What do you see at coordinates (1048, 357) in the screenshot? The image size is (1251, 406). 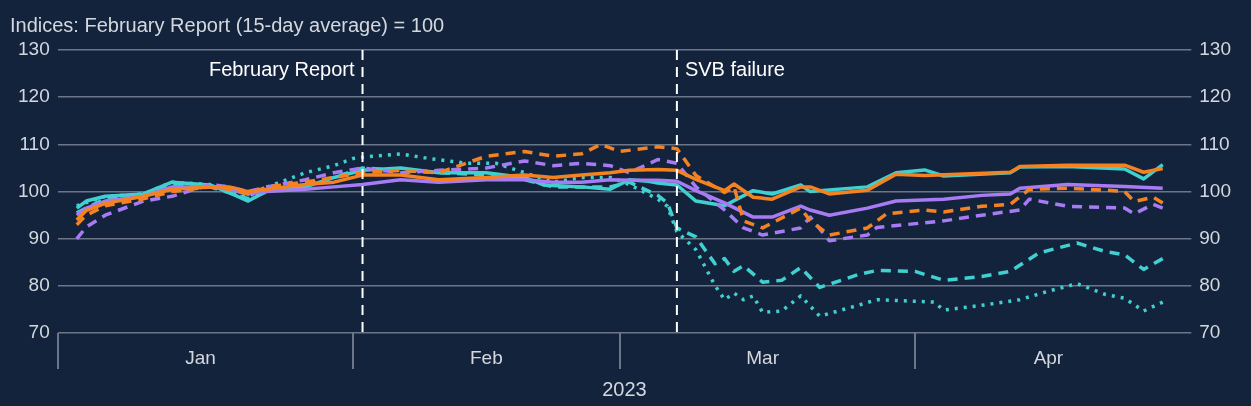 I see `x-tick-label: Apr` at bounding box center [1048, 357].